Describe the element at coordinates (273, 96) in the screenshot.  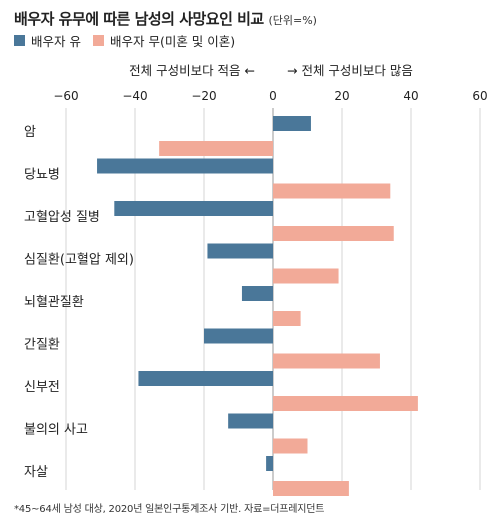
I see `x-tick-label: 0` at that location.